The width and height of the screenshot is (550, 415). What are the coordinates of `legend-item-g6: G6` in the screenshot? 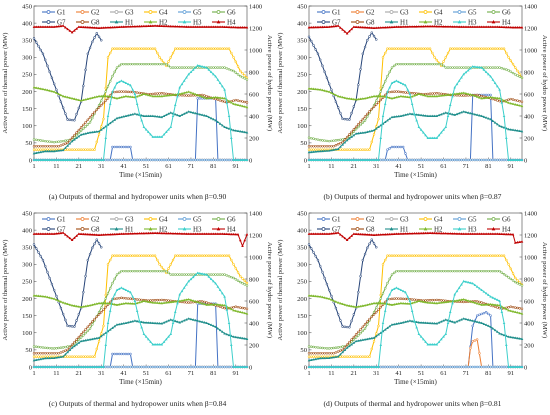 It's located at (499, 219).